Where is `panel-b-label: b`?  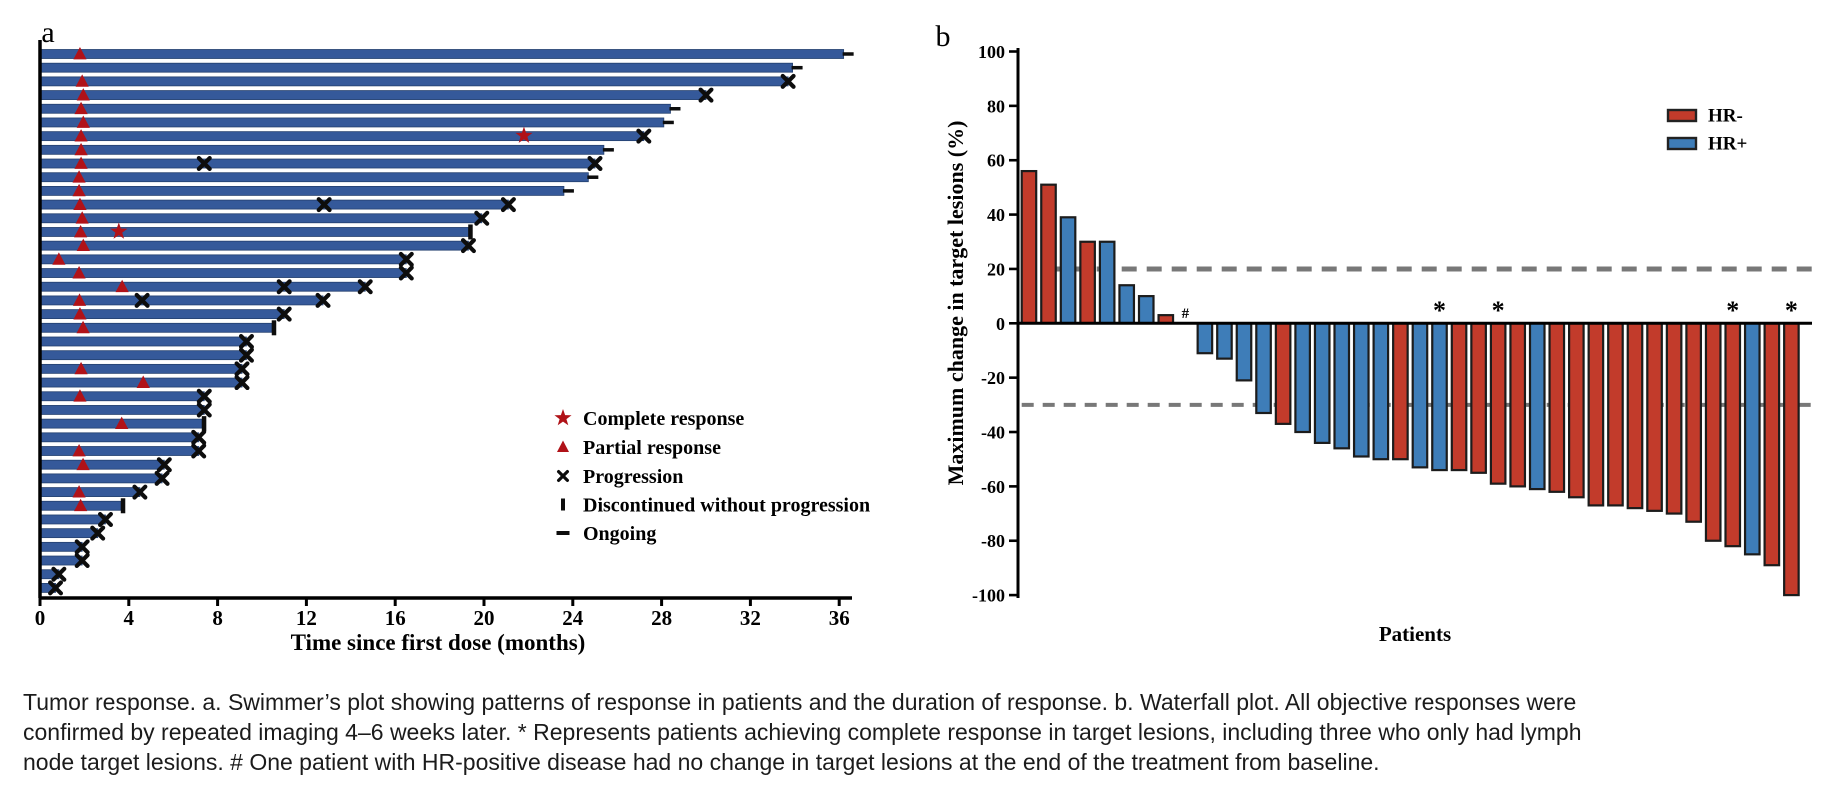 panel-b-label: b is located at coordinates (943, 36).